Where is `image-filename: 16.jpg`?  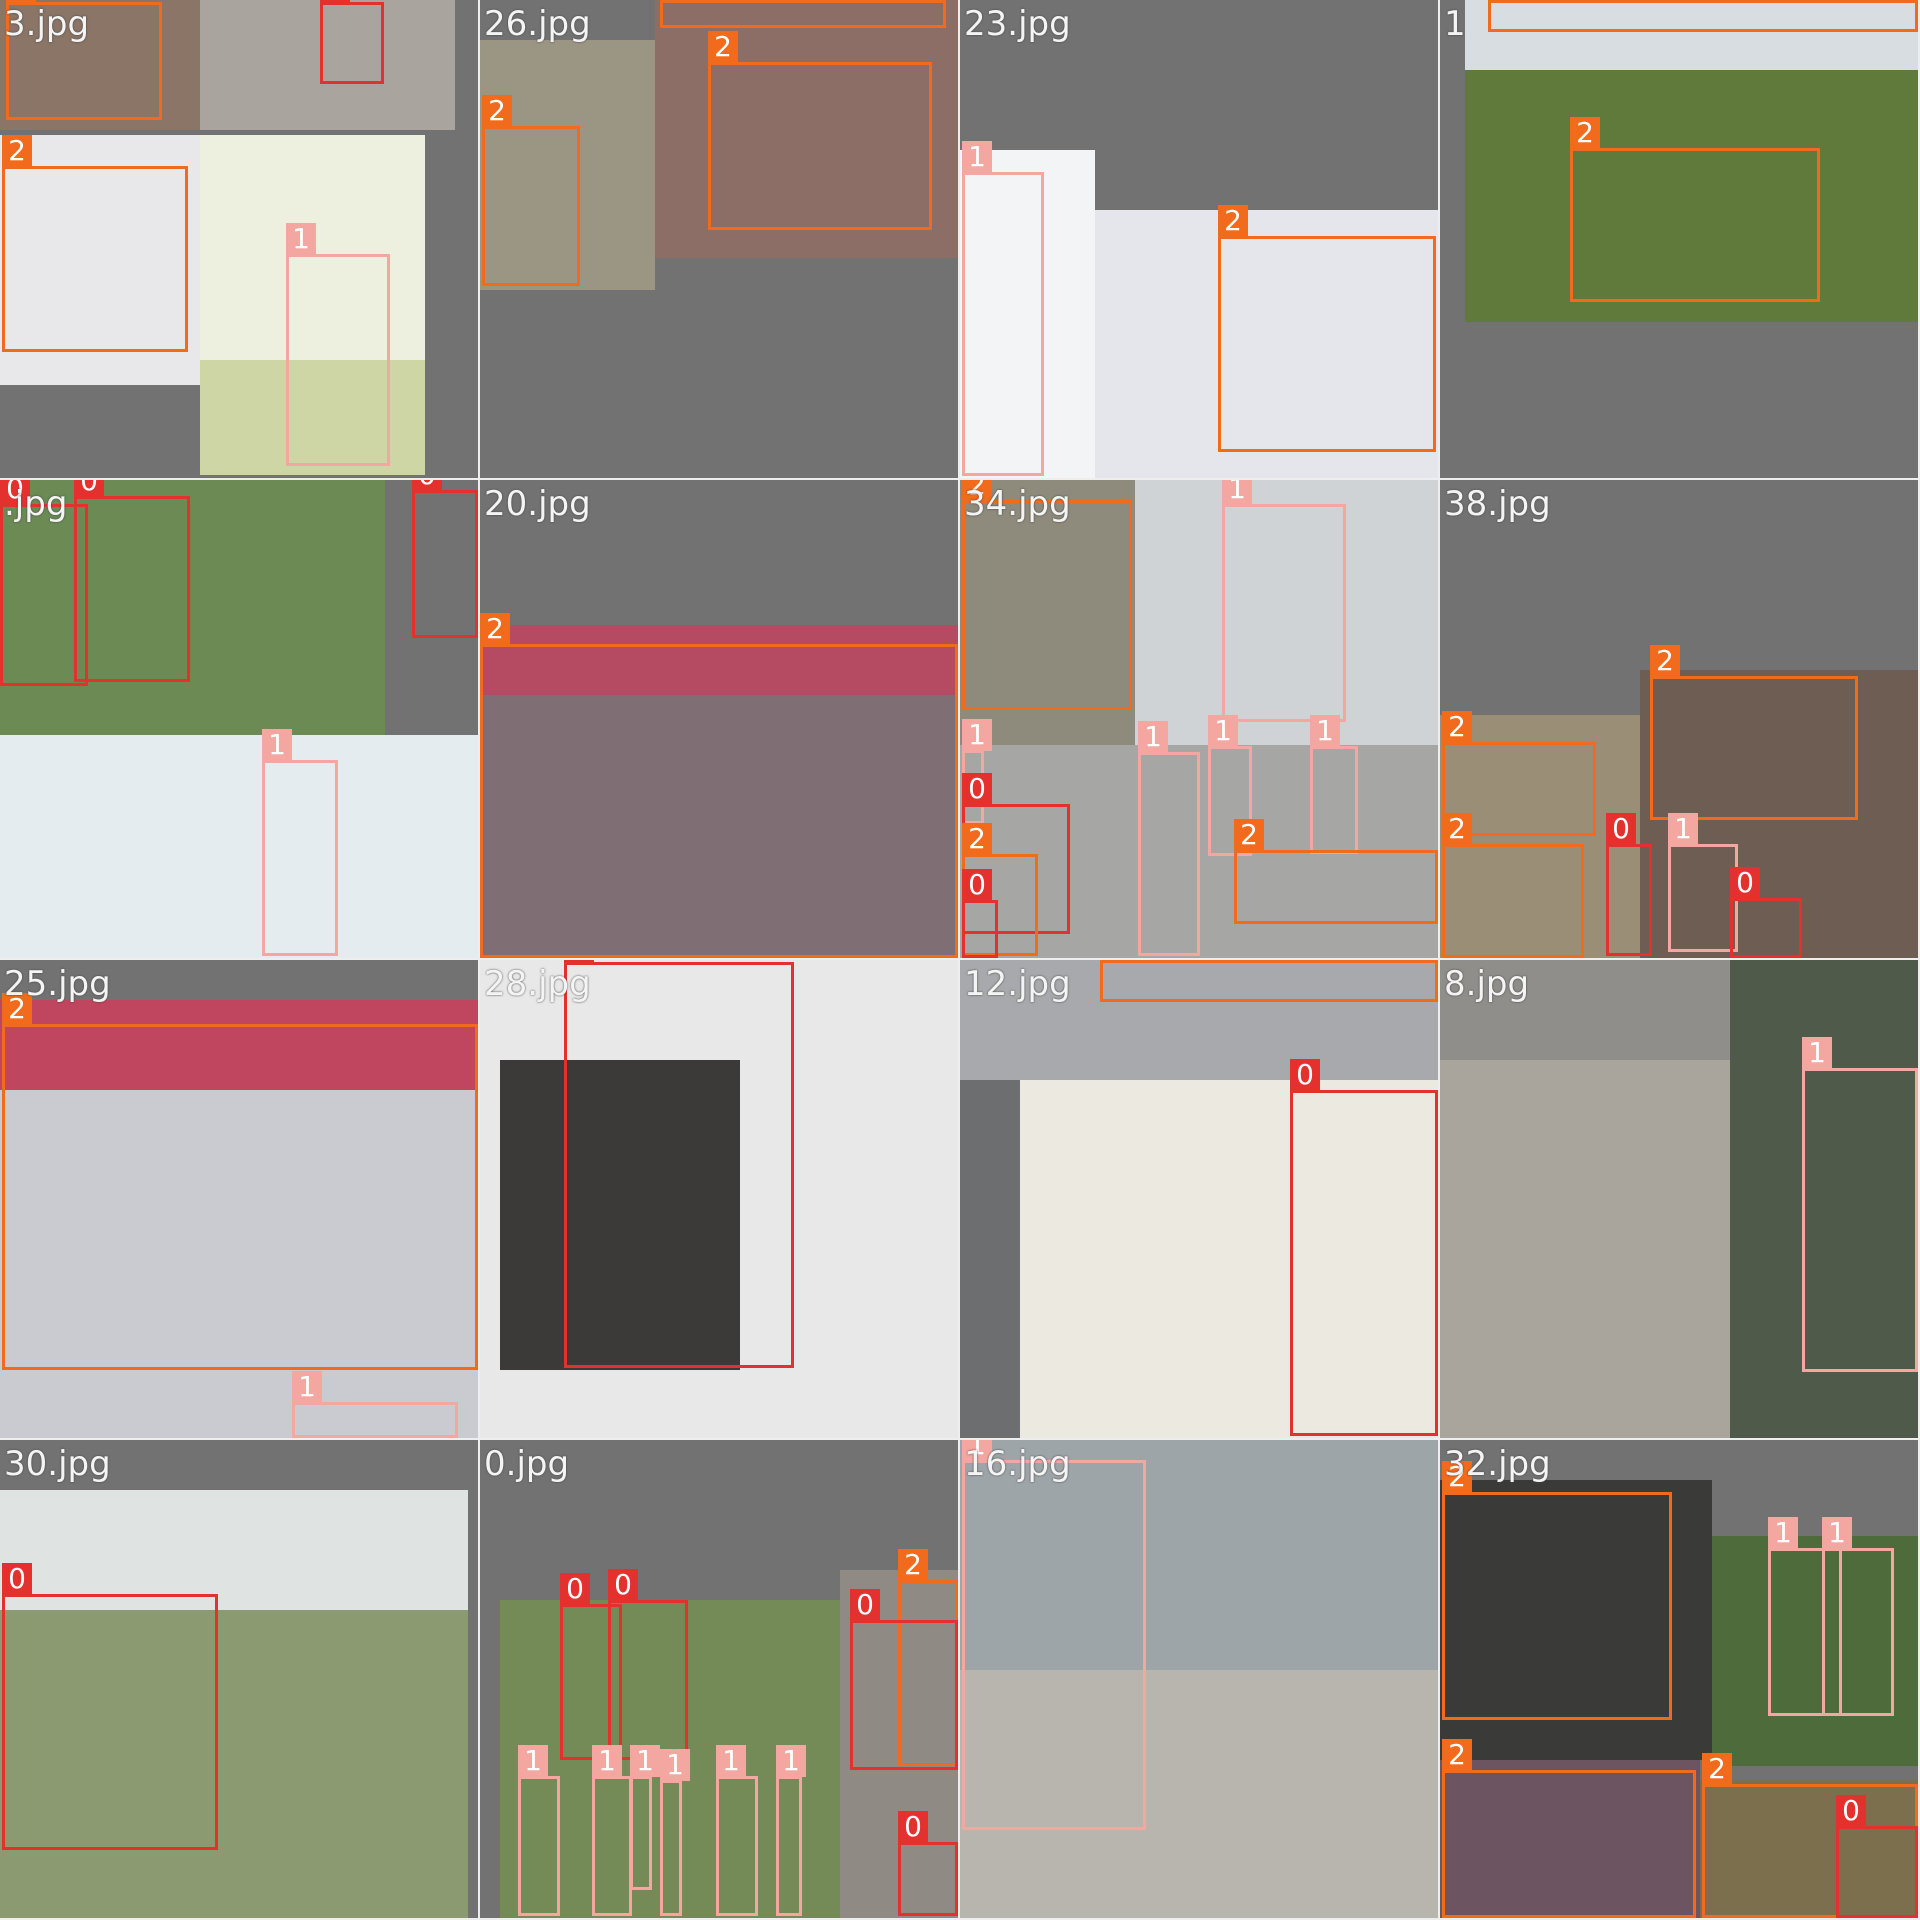
image-filename: 16.jpg is located at coordinates (1017, 1464).